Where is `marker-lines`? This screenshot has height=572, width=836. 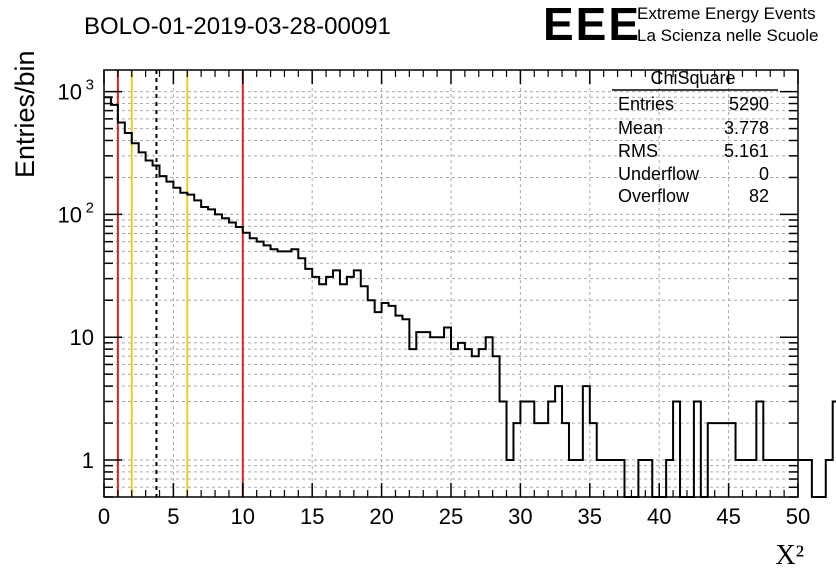 marker-lines is located at coordinates (180, 283).